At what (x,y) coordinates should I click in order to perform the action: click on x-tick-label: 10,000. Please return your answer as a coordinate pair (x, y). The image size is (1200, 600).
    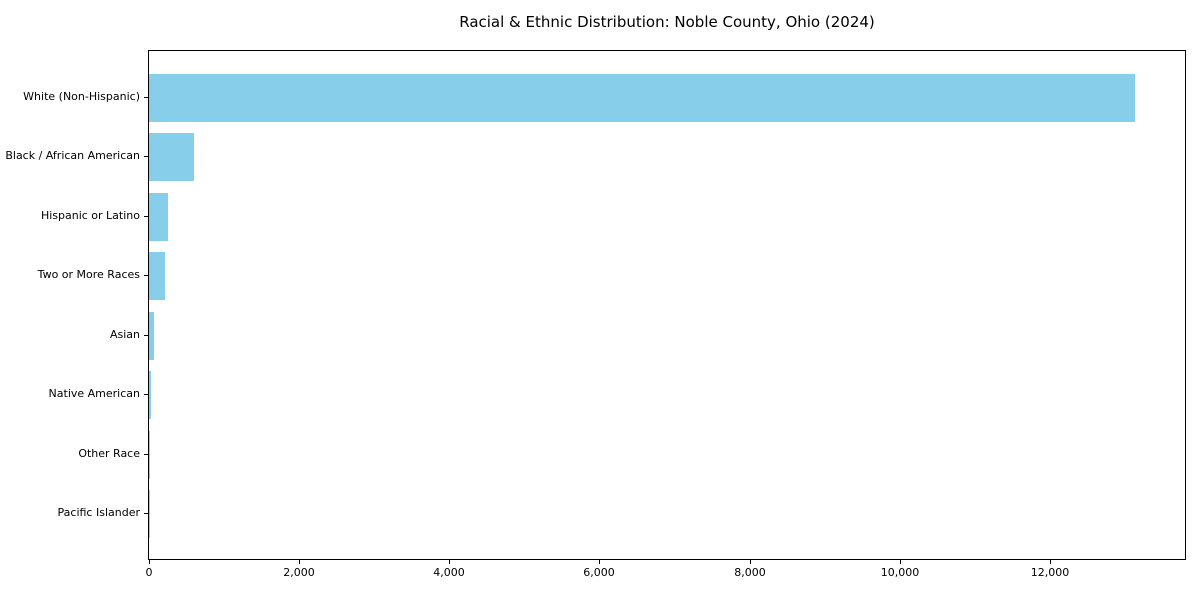
    Looking at the image, I should click on (900, 572).